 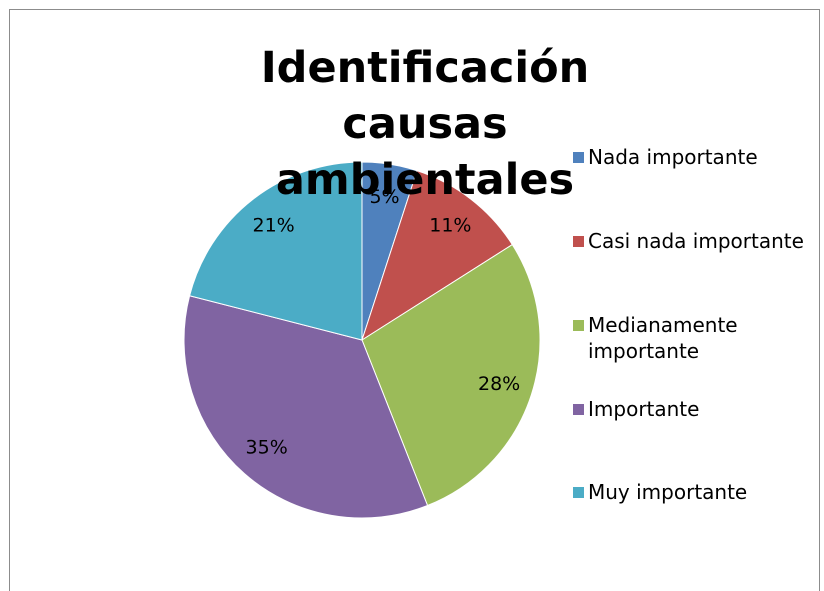 What do you see at coordinates (267, 448) in the screenshot?
I see `data-label: 35%` at bounding box center [267, 448].